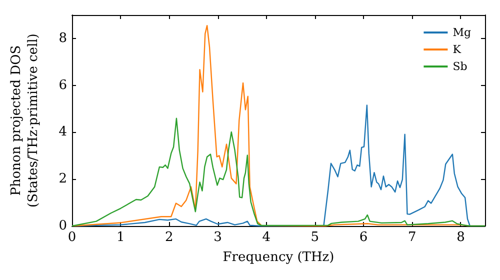 The height and width of the screenshot is (280, 500). I want to click on x-tick-label: 7, so click(412, 237).